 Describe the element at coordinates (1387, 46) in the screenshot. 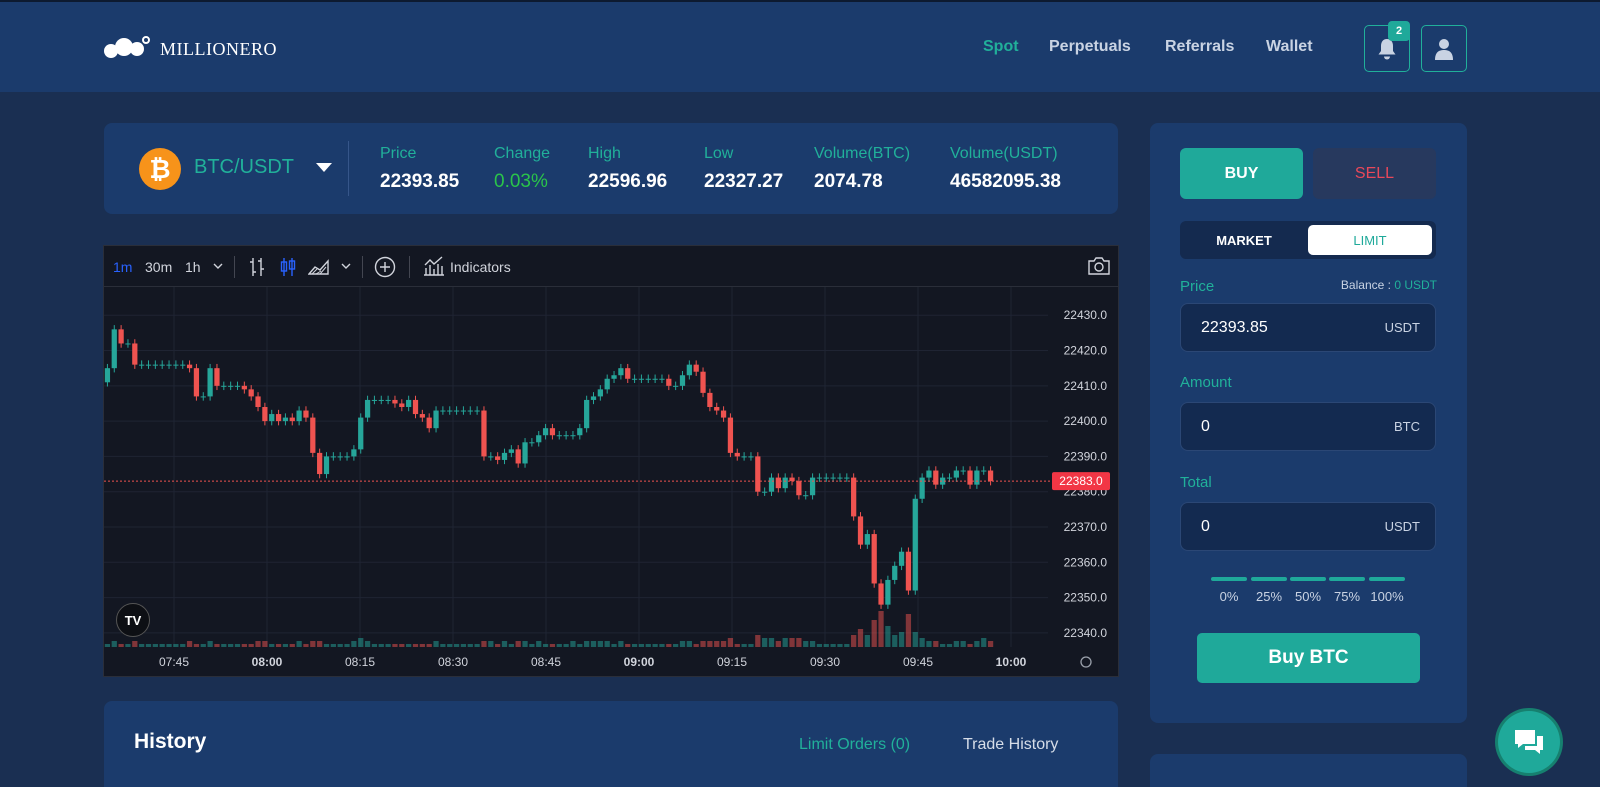

I see `notifications-button: 2` at that location.